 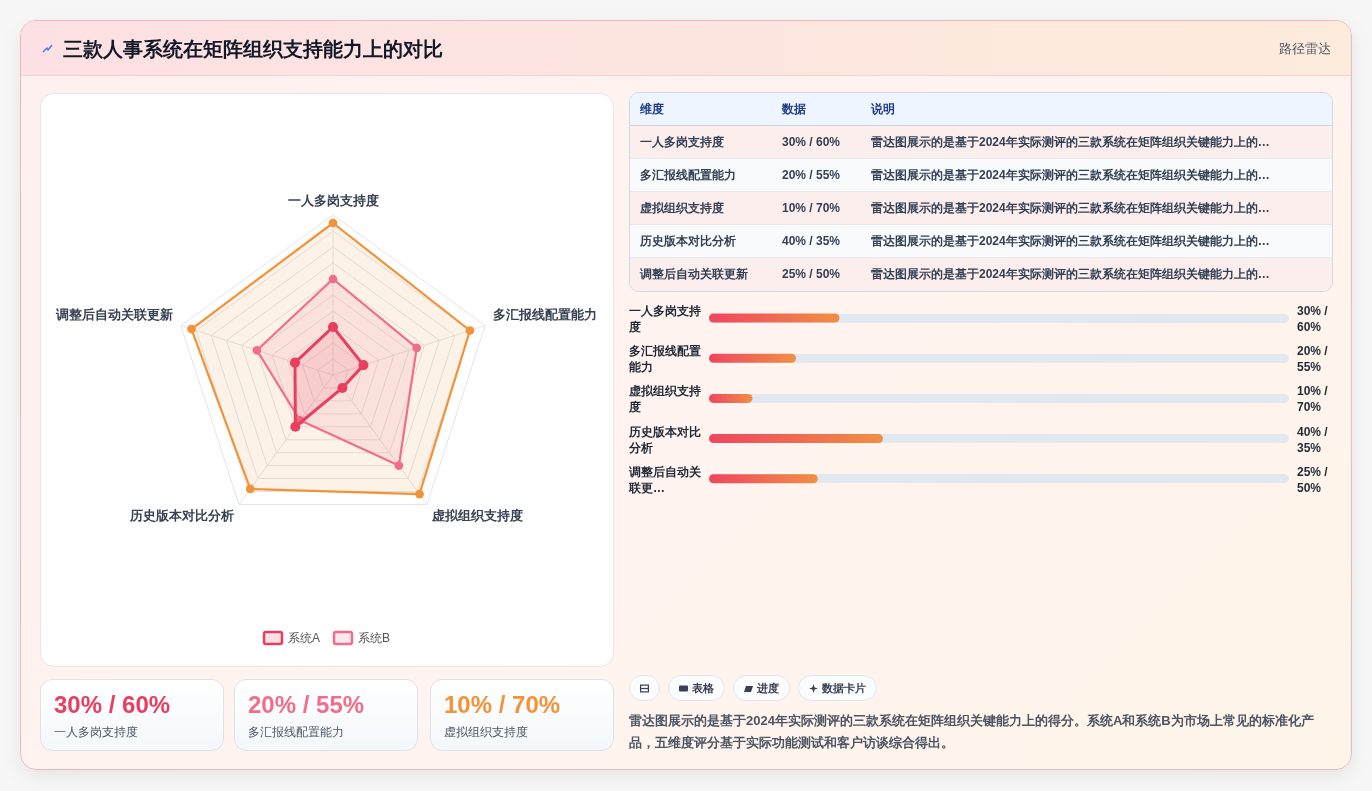 I want to click on legend-label: 系统B, so click(x=374, y=638).